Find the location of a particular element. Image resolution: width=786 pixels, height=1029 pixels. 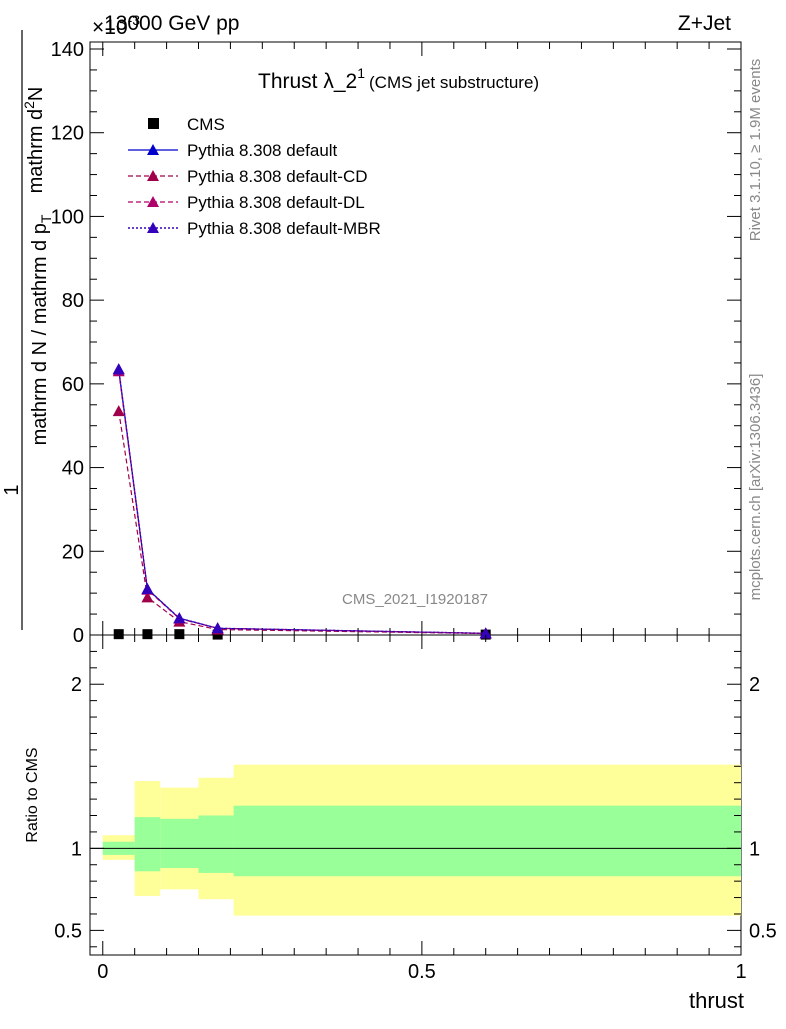

ratio-ytick-label: 1 is located at coordinates (76, 849).